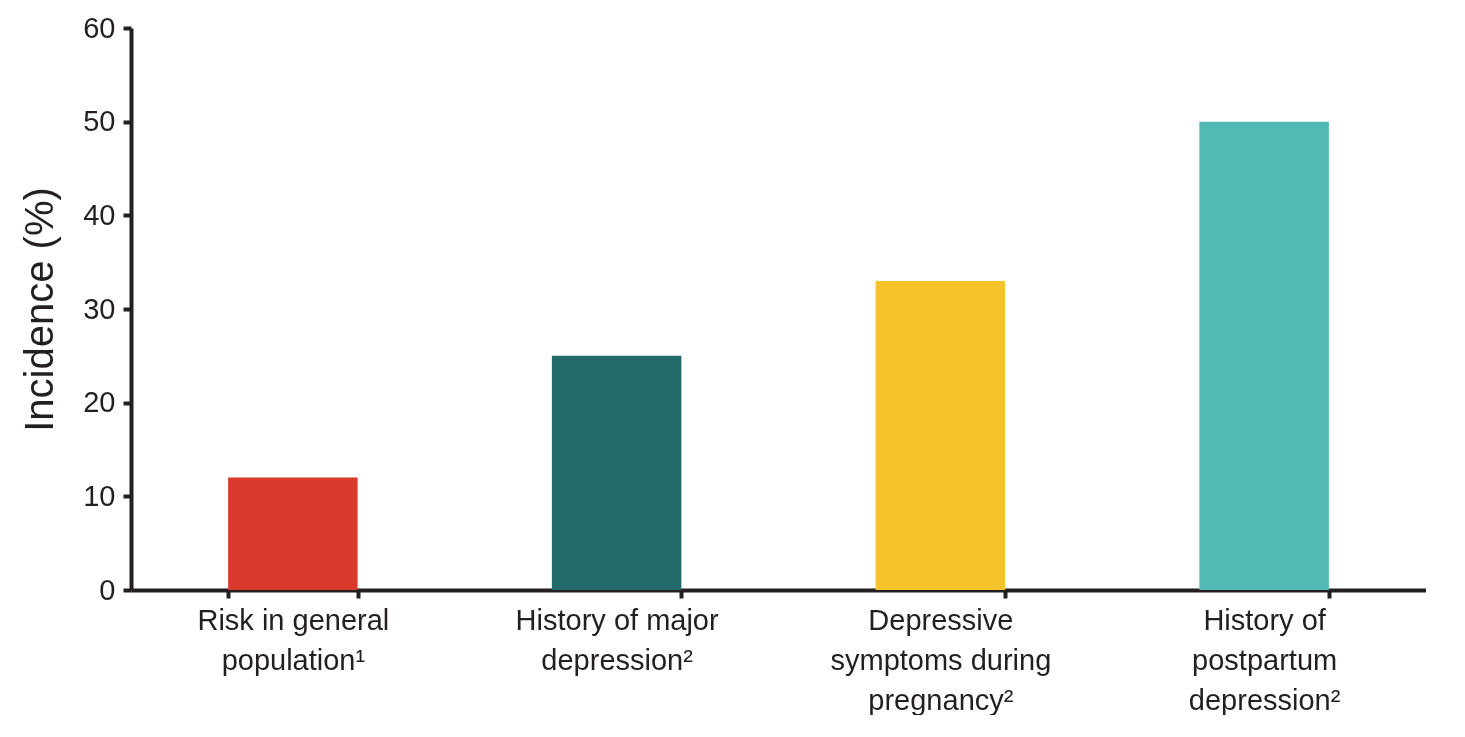 This screenshot has width=1465, height=737. What do you see at coordinates (617, 639) in the screenshot?
I see `x-tick-label: History of major depression²` at bounding box center [617, 639].